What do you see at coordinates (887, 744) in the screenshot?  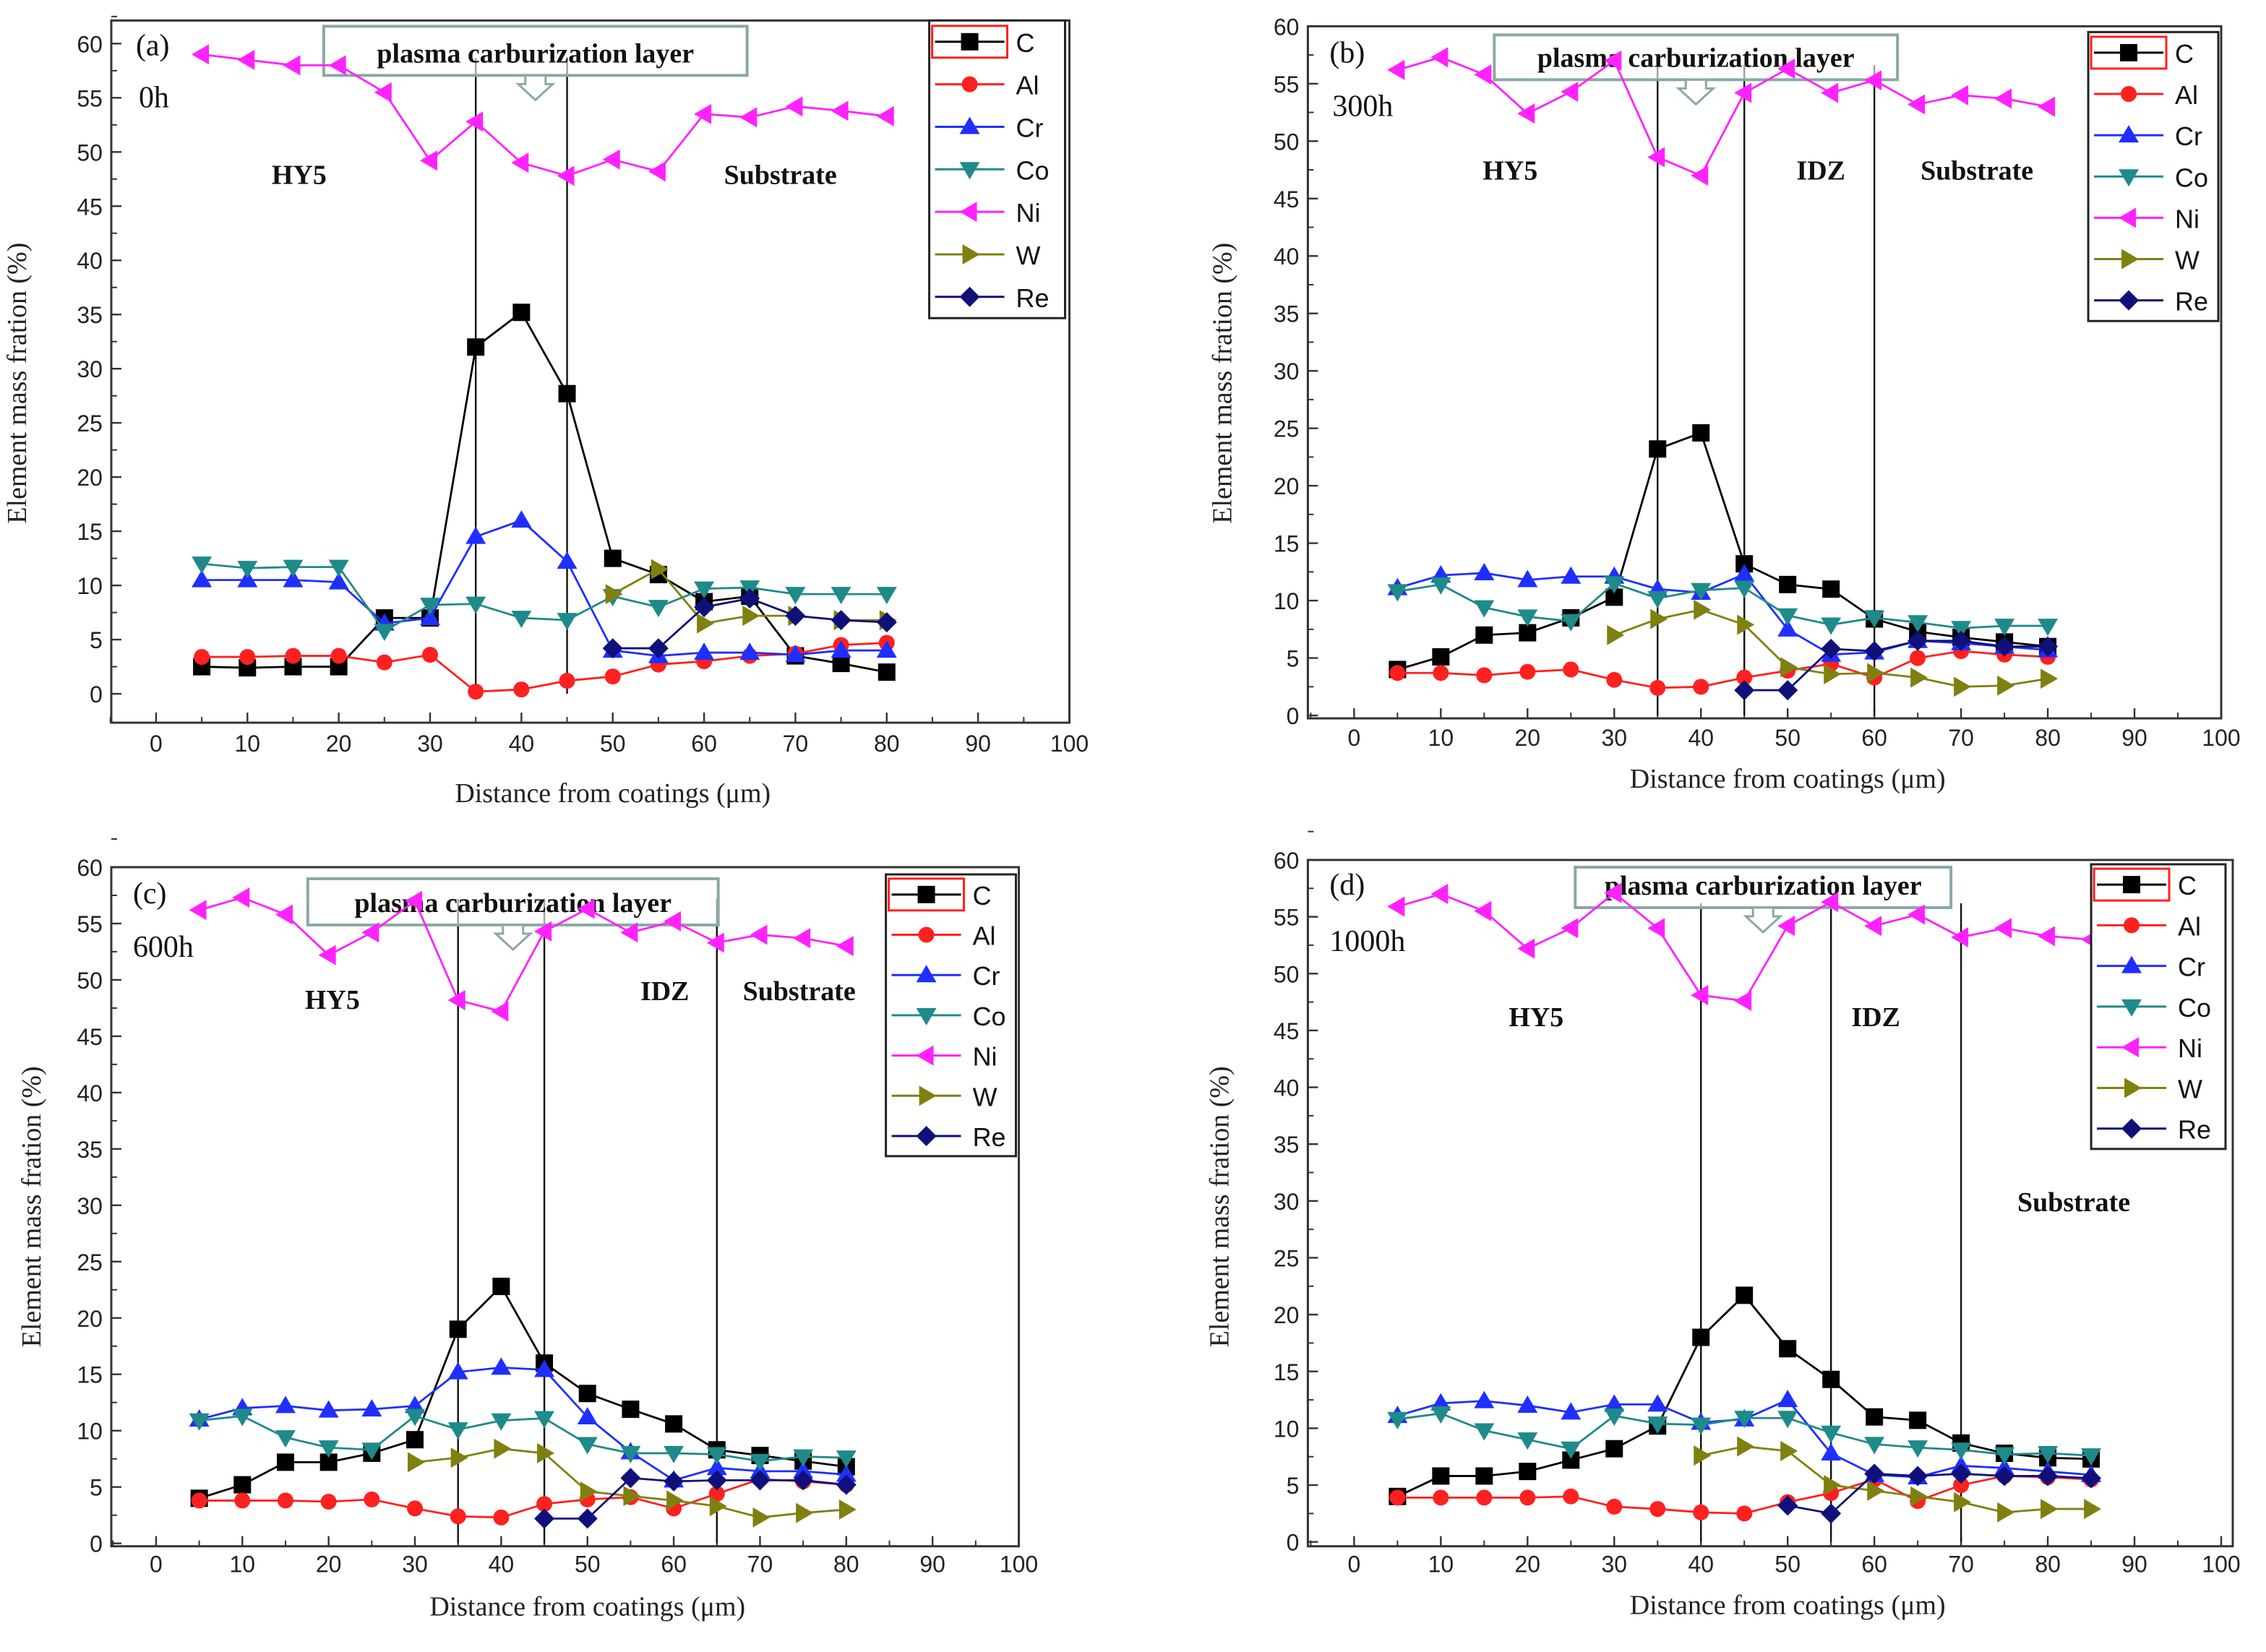 I see `x-tick-label: 80` at bounding box center [887, 744].